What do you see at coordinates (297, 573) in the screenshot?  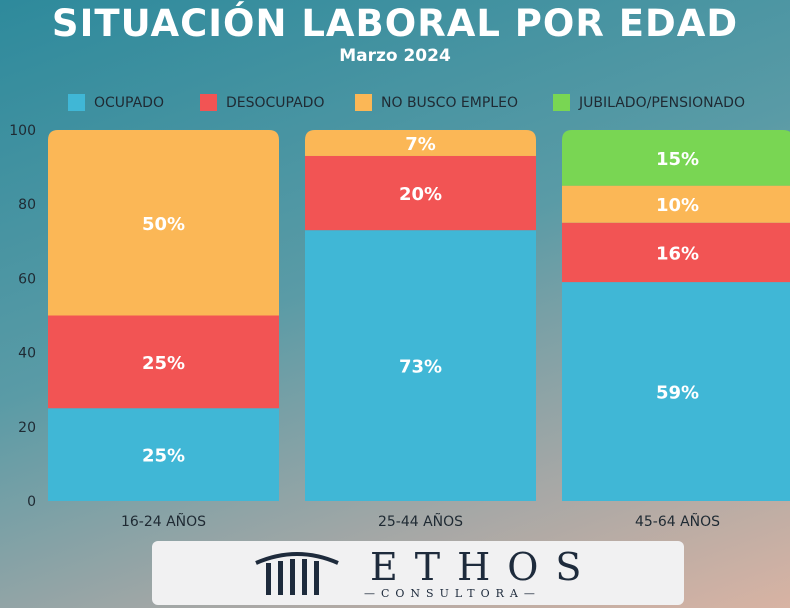 I see `columns-logo-icon` at bounding box center [297, 573].